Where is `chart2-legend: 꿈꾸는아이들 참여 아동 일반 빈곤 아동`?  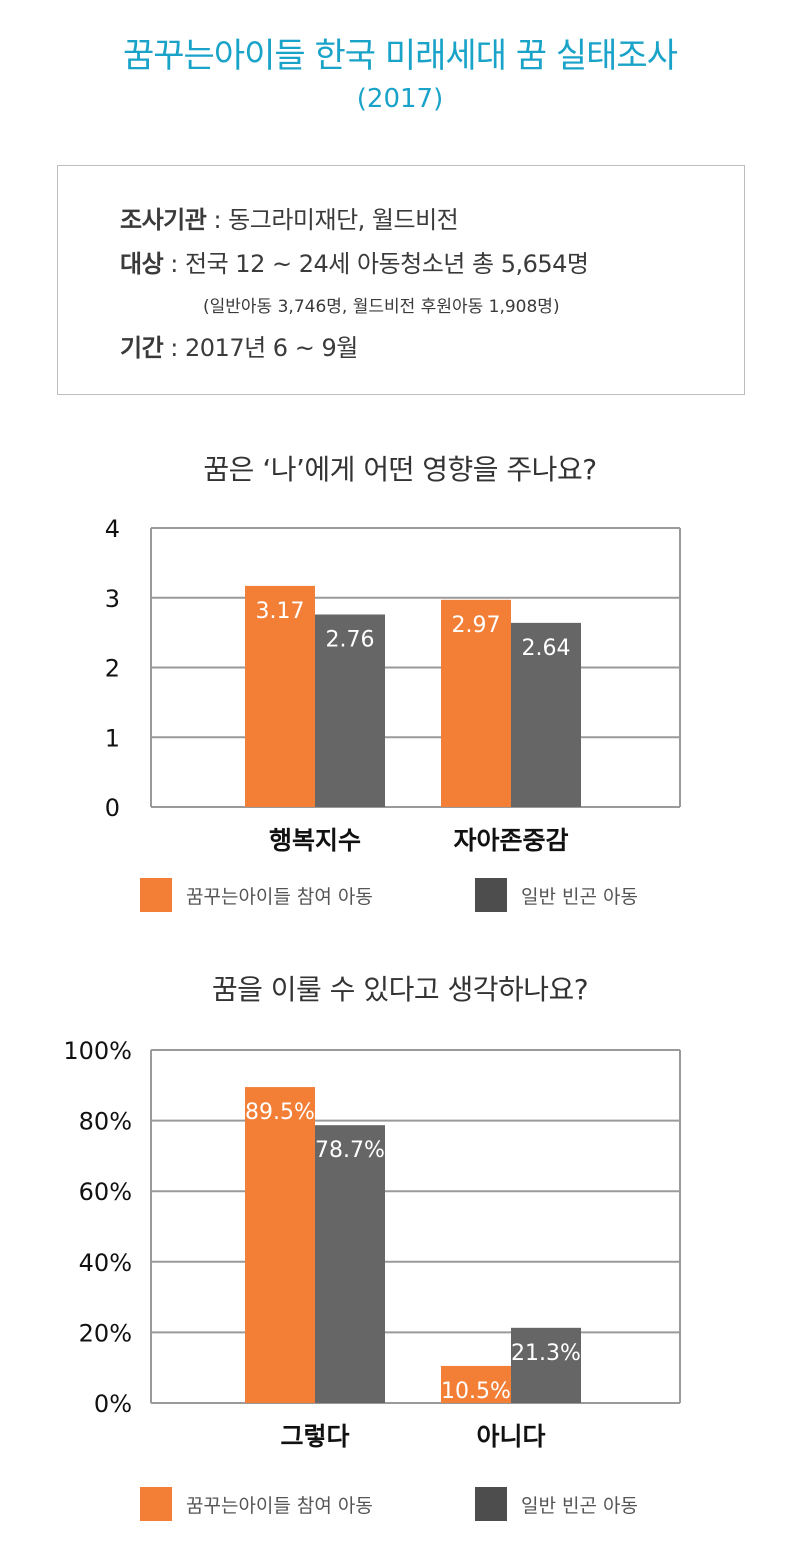 chart2-legend: 꿈꾸는아이들 참여 아동 일반 빈곤 아동 is located at coordinates (400, 1504).